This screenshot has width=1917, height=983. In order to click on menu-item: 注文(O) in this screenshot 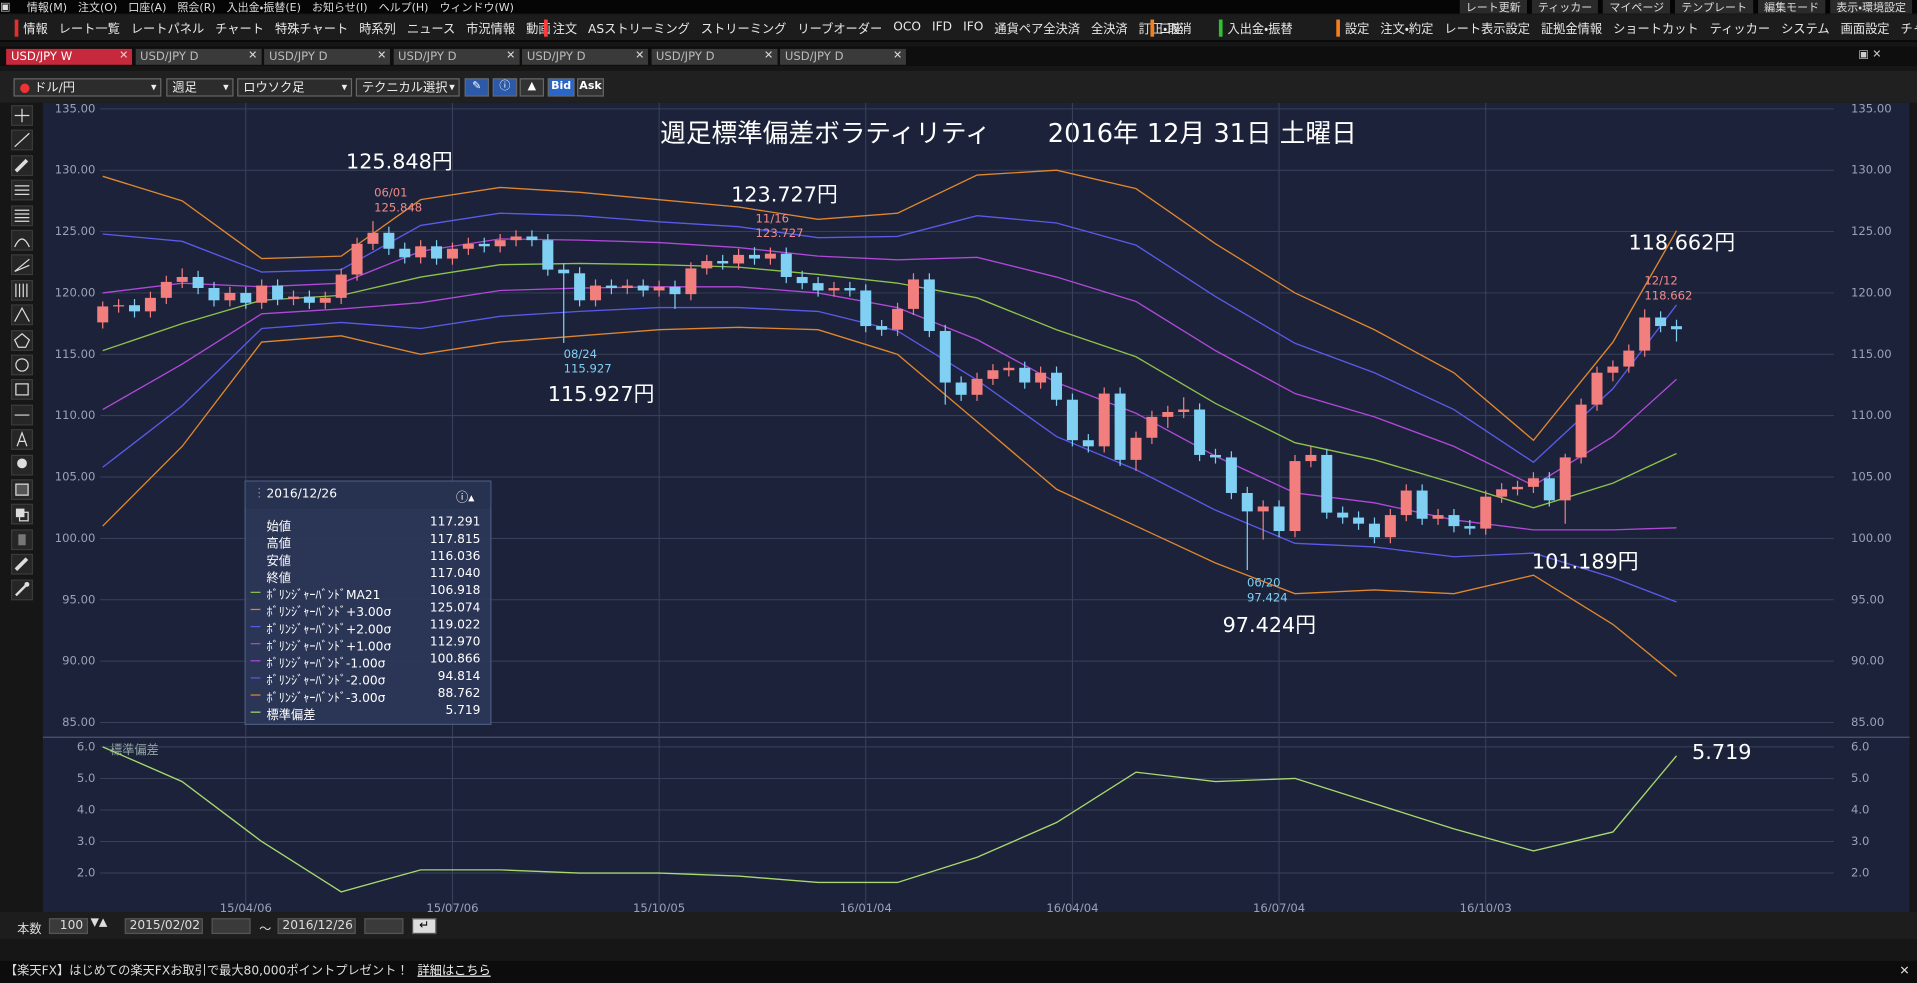, I will do `click(97, 8)`.